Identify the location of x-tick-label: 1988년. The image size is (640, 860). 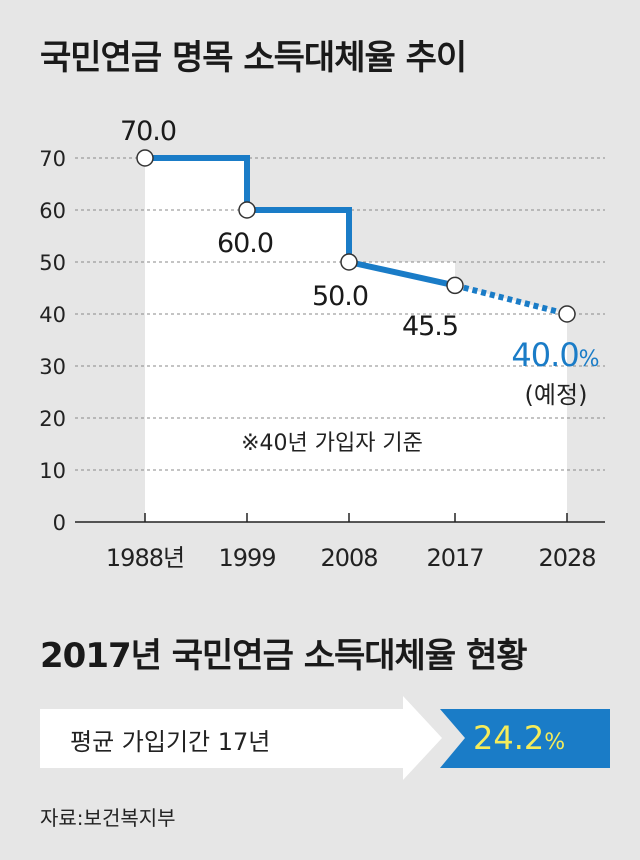
(145, 558).